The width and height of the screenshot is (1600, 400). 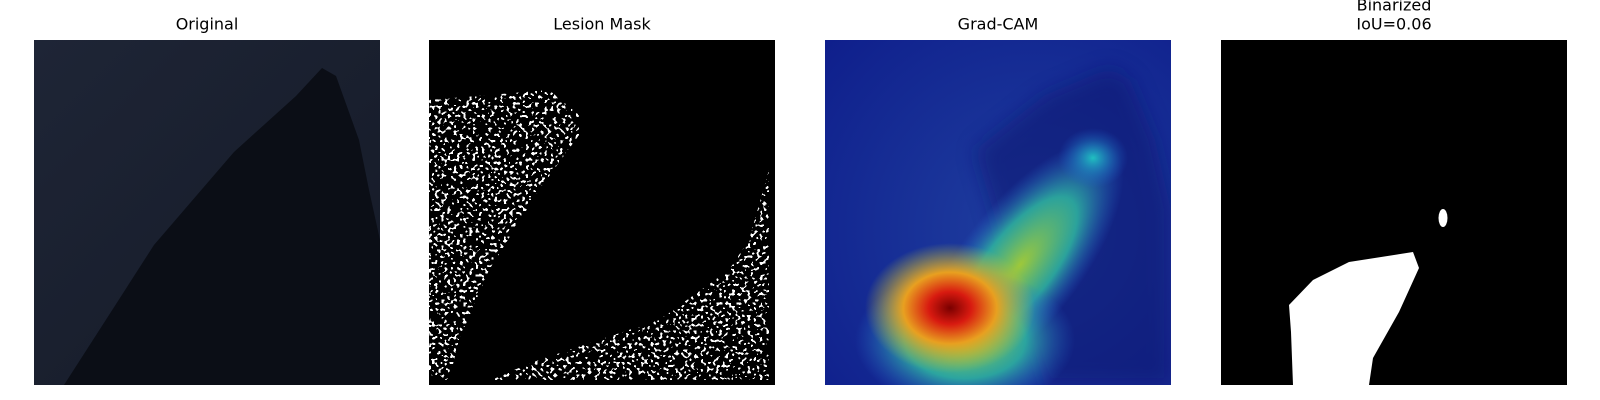 I want to click on cam-heat, so click(x=1093, y=158).